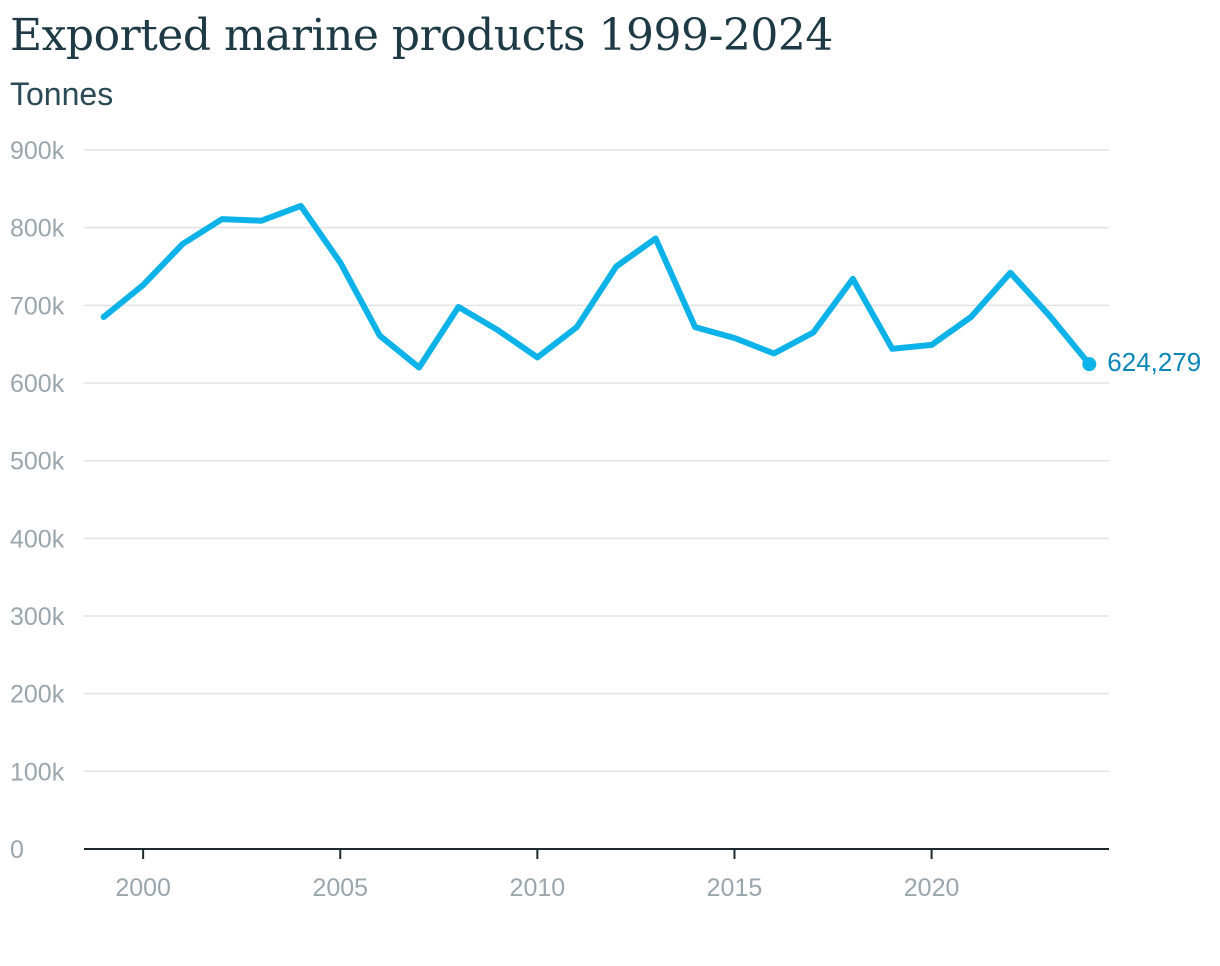 Image resolution: width=1220 pixels, height=966 pixels. What do you see at coordinates (37, 462) in the screenshot?
I see `y-tick-label: 500k` at bounding box center [37, 462].